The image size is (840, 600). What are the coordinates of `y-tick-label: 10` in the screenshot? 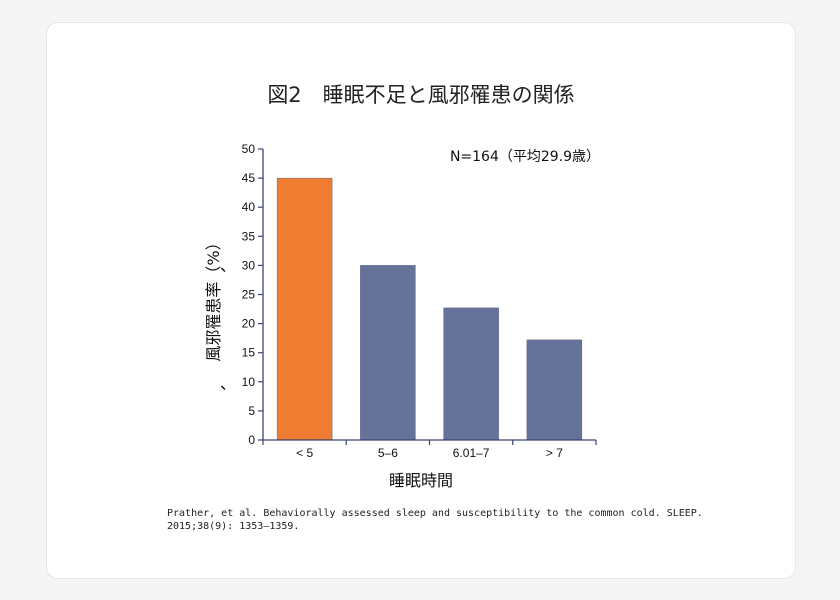 It's located at (249, 382).